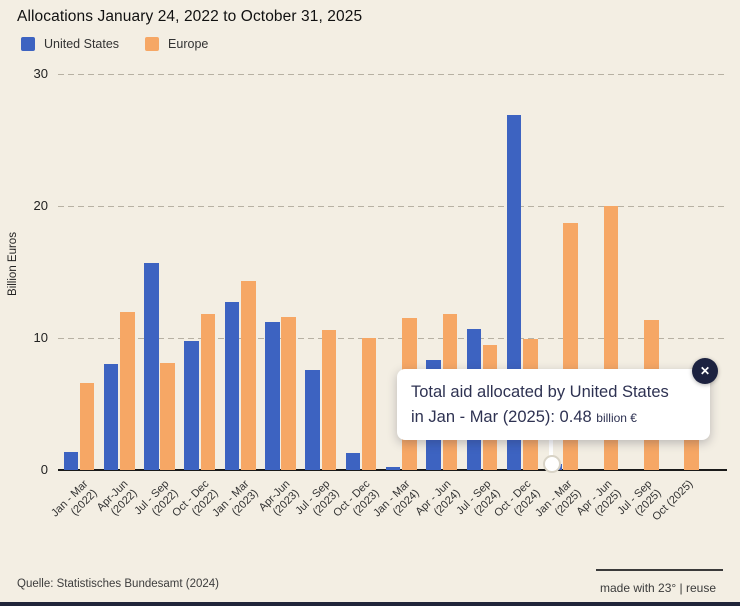 Image resolution: width=740 pixels, height=606 pixels. Describe the element at coordinates (658, 588) in the screenshot. I see `credit-link: made with 23° | reuse` at that location.